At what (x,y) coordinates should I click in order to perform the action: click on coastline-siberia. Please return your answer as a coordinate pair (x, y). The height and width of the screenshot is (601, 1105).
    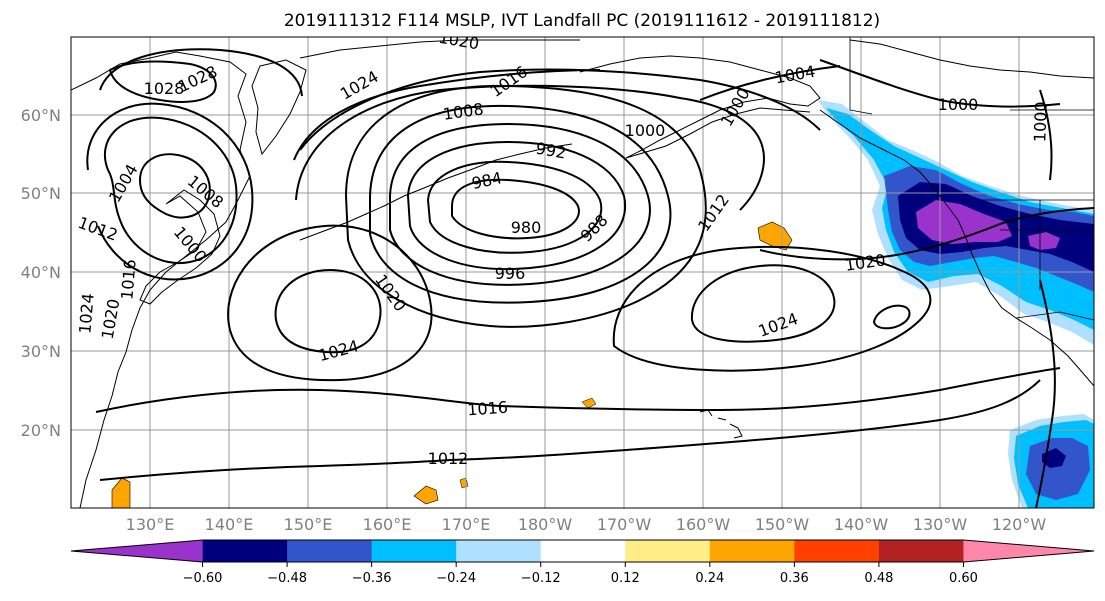
    Looking at the image, I should click on (439, 49).